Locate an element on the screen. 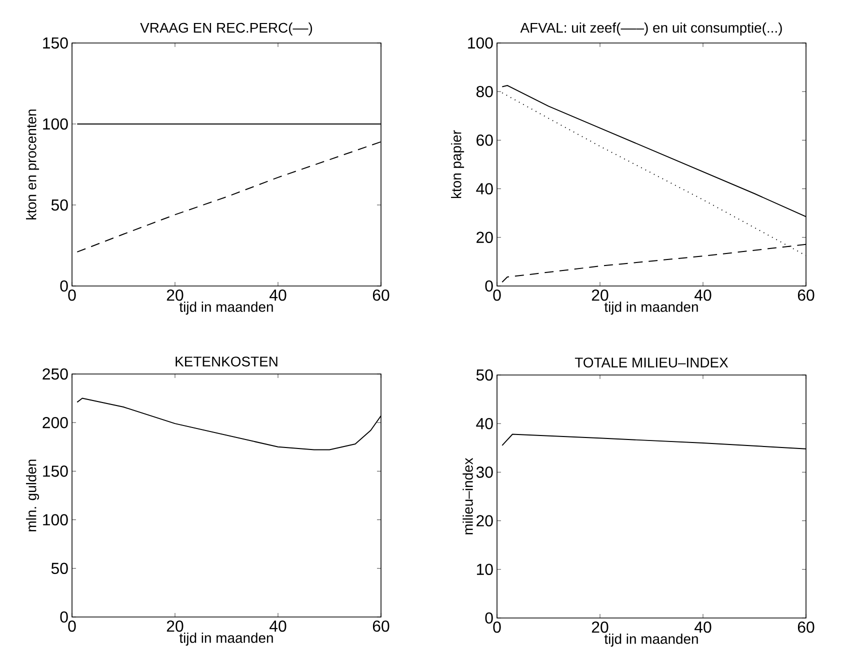 This screenshot has width=843, height=666. chart-title: VRAAG EN REC.PERC(––) is located at coordinates (226, 29).